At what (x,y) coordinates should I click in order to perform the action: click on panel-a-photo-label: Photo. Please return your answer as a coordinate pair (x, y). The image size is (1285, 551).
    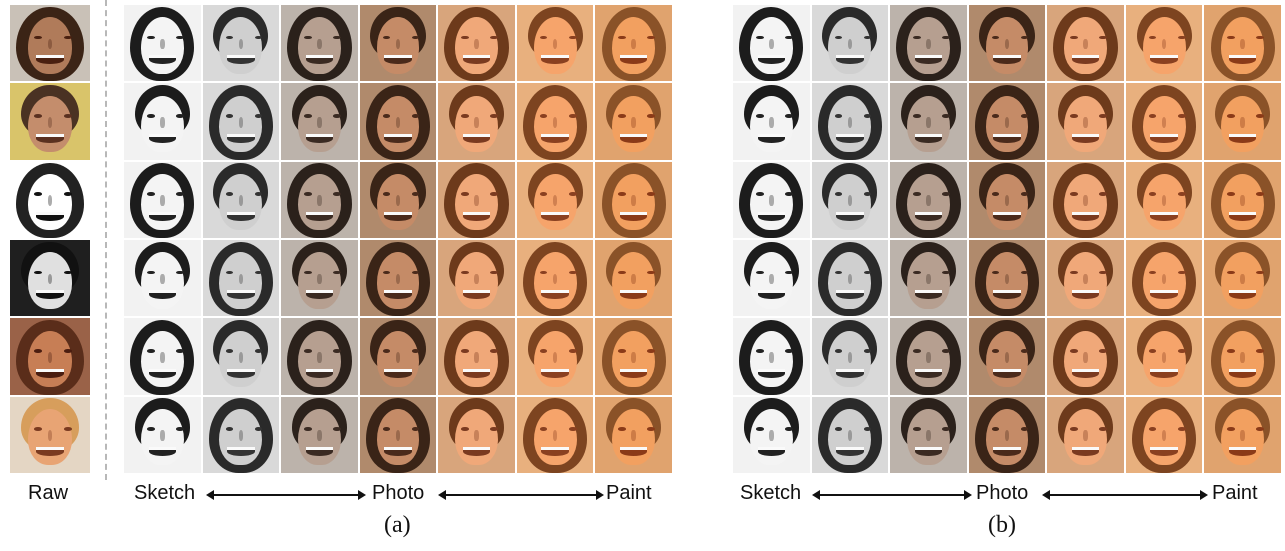
    Looking at the image, I should click on (398, 493).